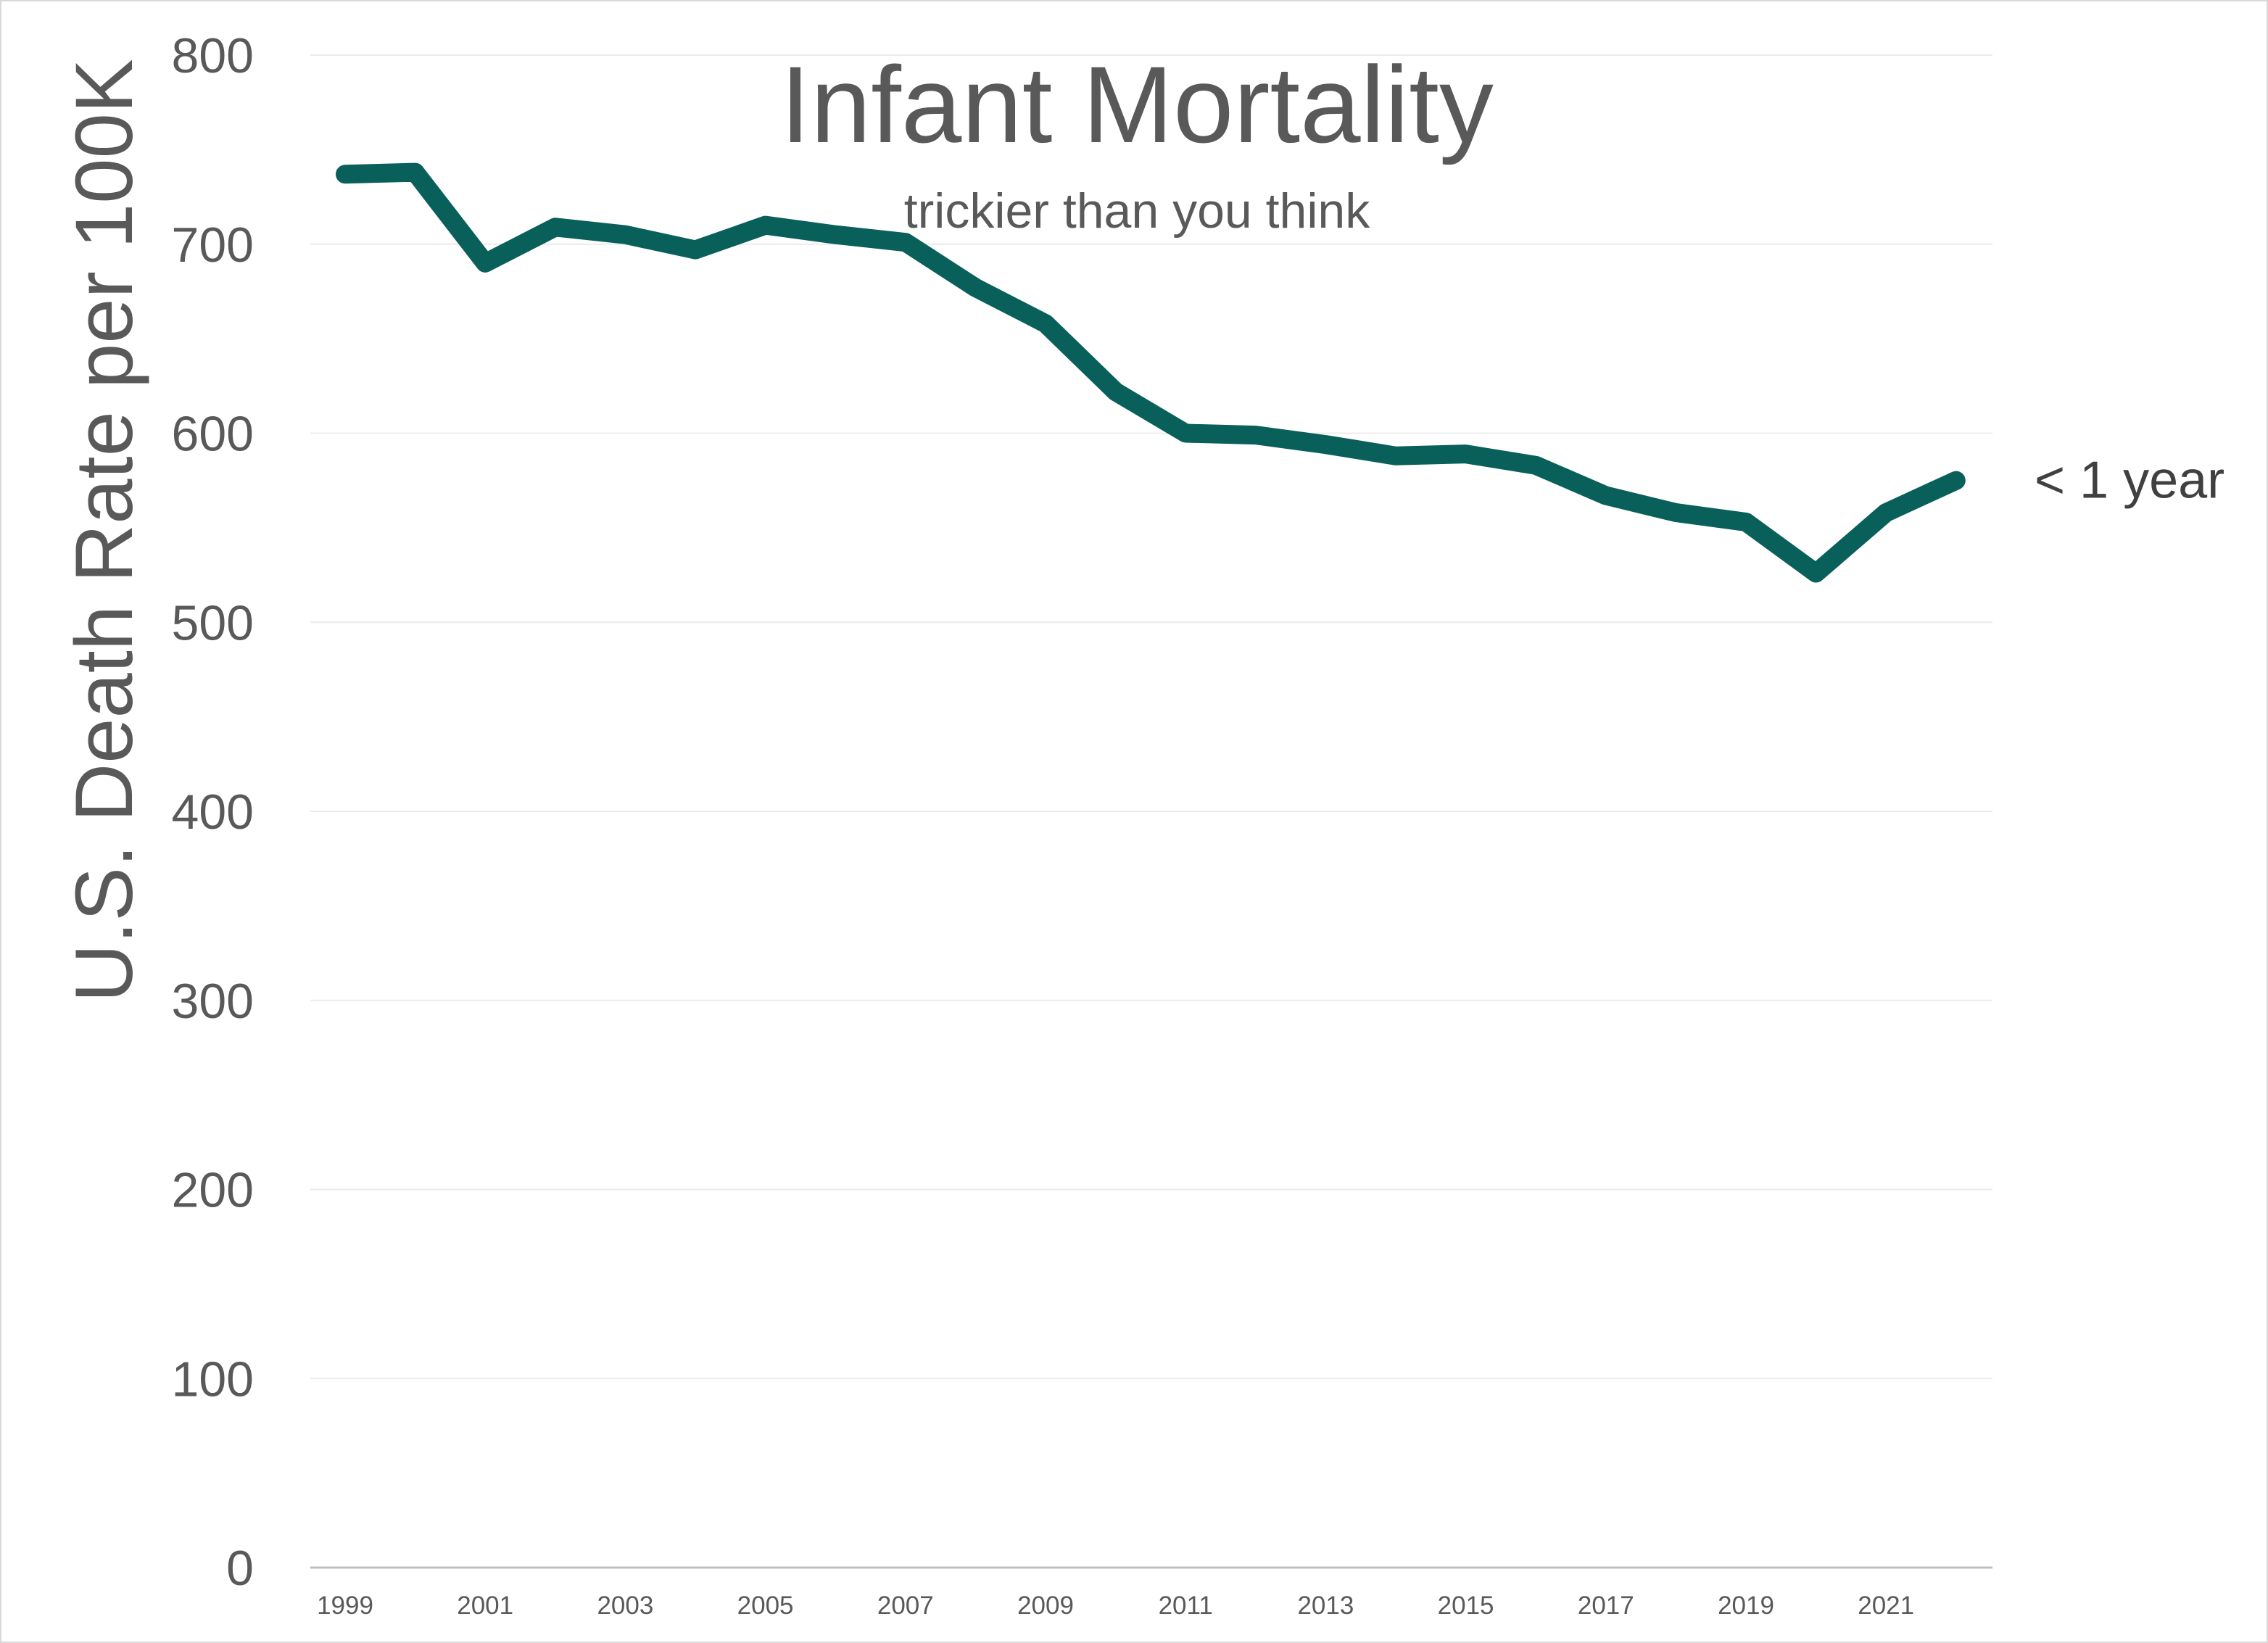 The height and width of the screenshot is (1643, 2268). I want to click on series-label: < 1 year, so click(2129, 481).